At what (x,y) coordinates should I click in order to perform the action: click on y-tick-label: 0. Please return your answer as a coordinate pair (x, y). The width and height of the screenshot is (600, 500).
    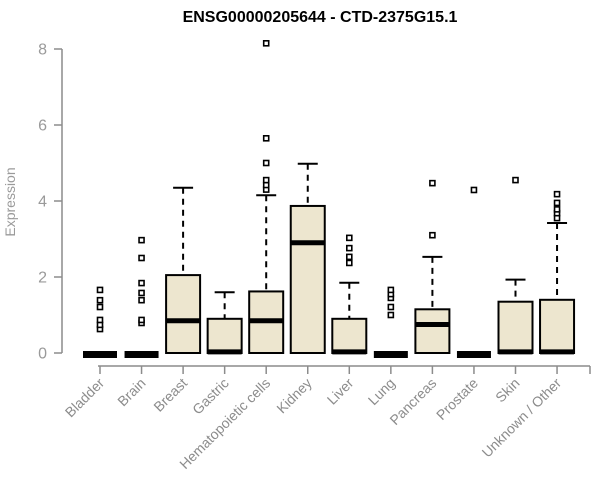
    Looking at the image, I should click on (42, 354).